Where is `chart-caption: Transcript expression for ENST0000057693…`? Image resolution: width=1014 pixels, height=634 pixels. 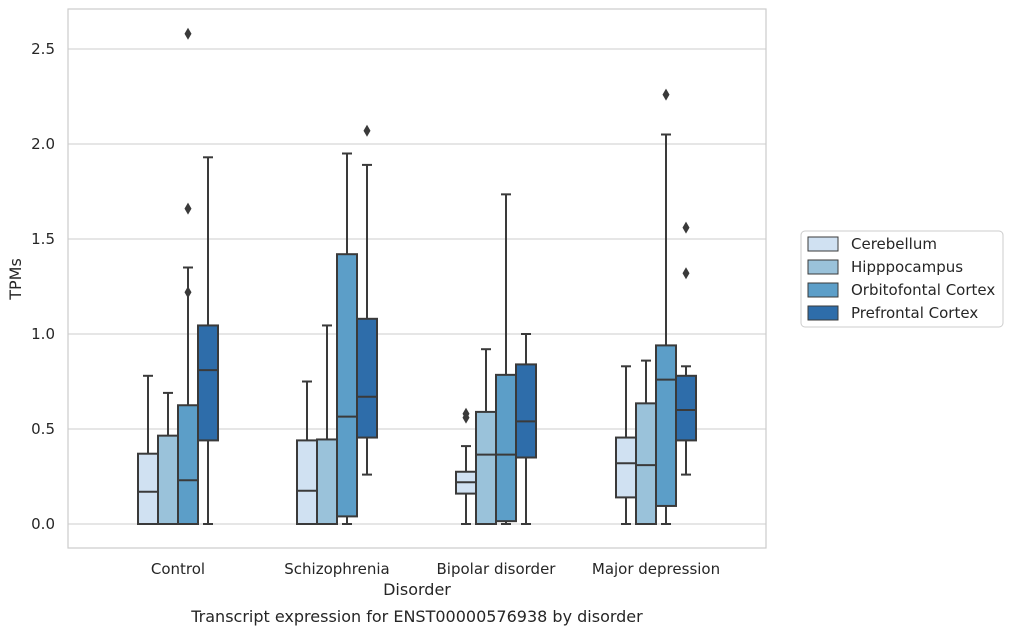
chart-caption: Transcript expression for ENST0000057693… is located at coordinates (416, 616).